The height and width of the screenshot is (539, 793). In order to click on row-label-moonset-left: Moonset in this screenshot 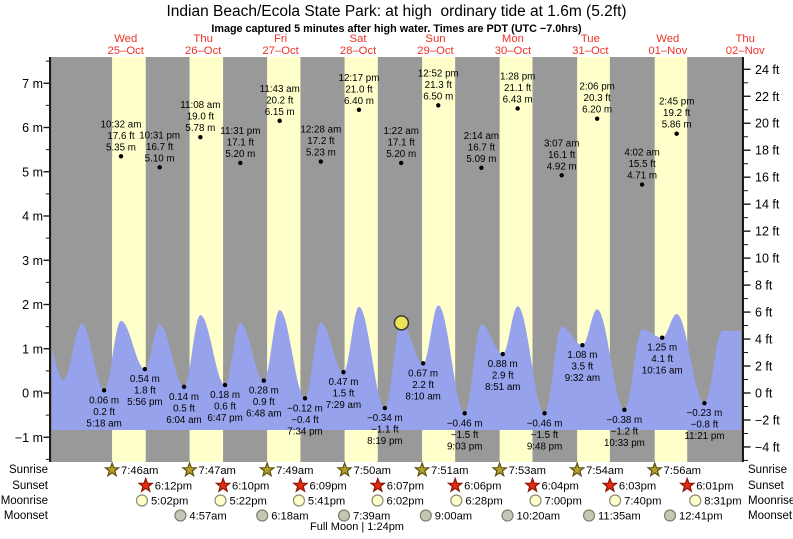, I will do `click(25, 515)`.